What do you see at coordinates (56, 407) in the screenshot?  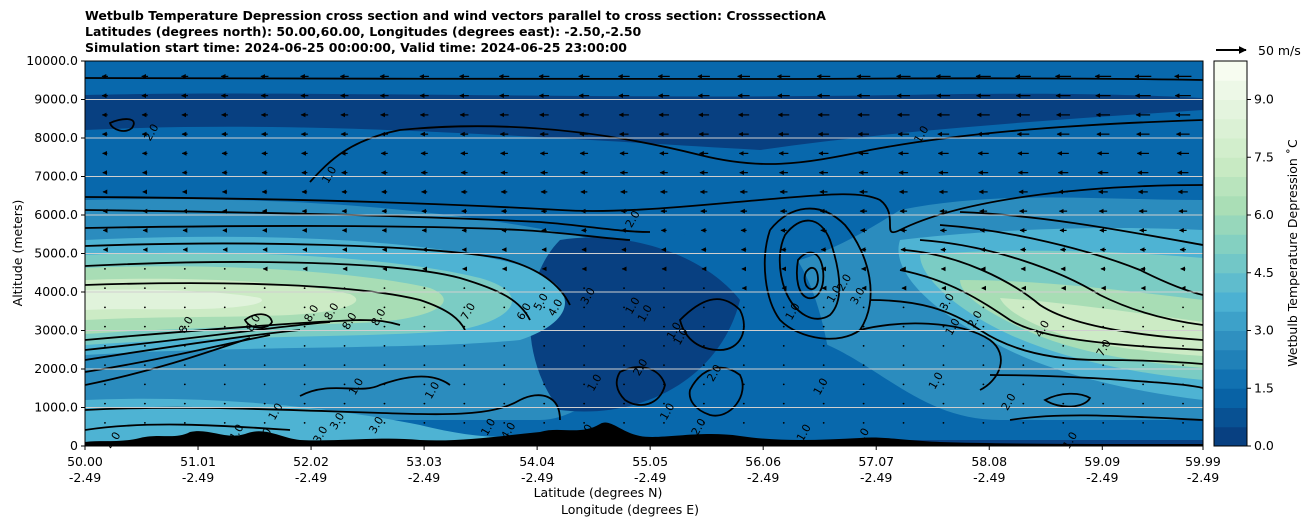 I see `y-tick-label: 1000.0` at bounding box center [56, 407].